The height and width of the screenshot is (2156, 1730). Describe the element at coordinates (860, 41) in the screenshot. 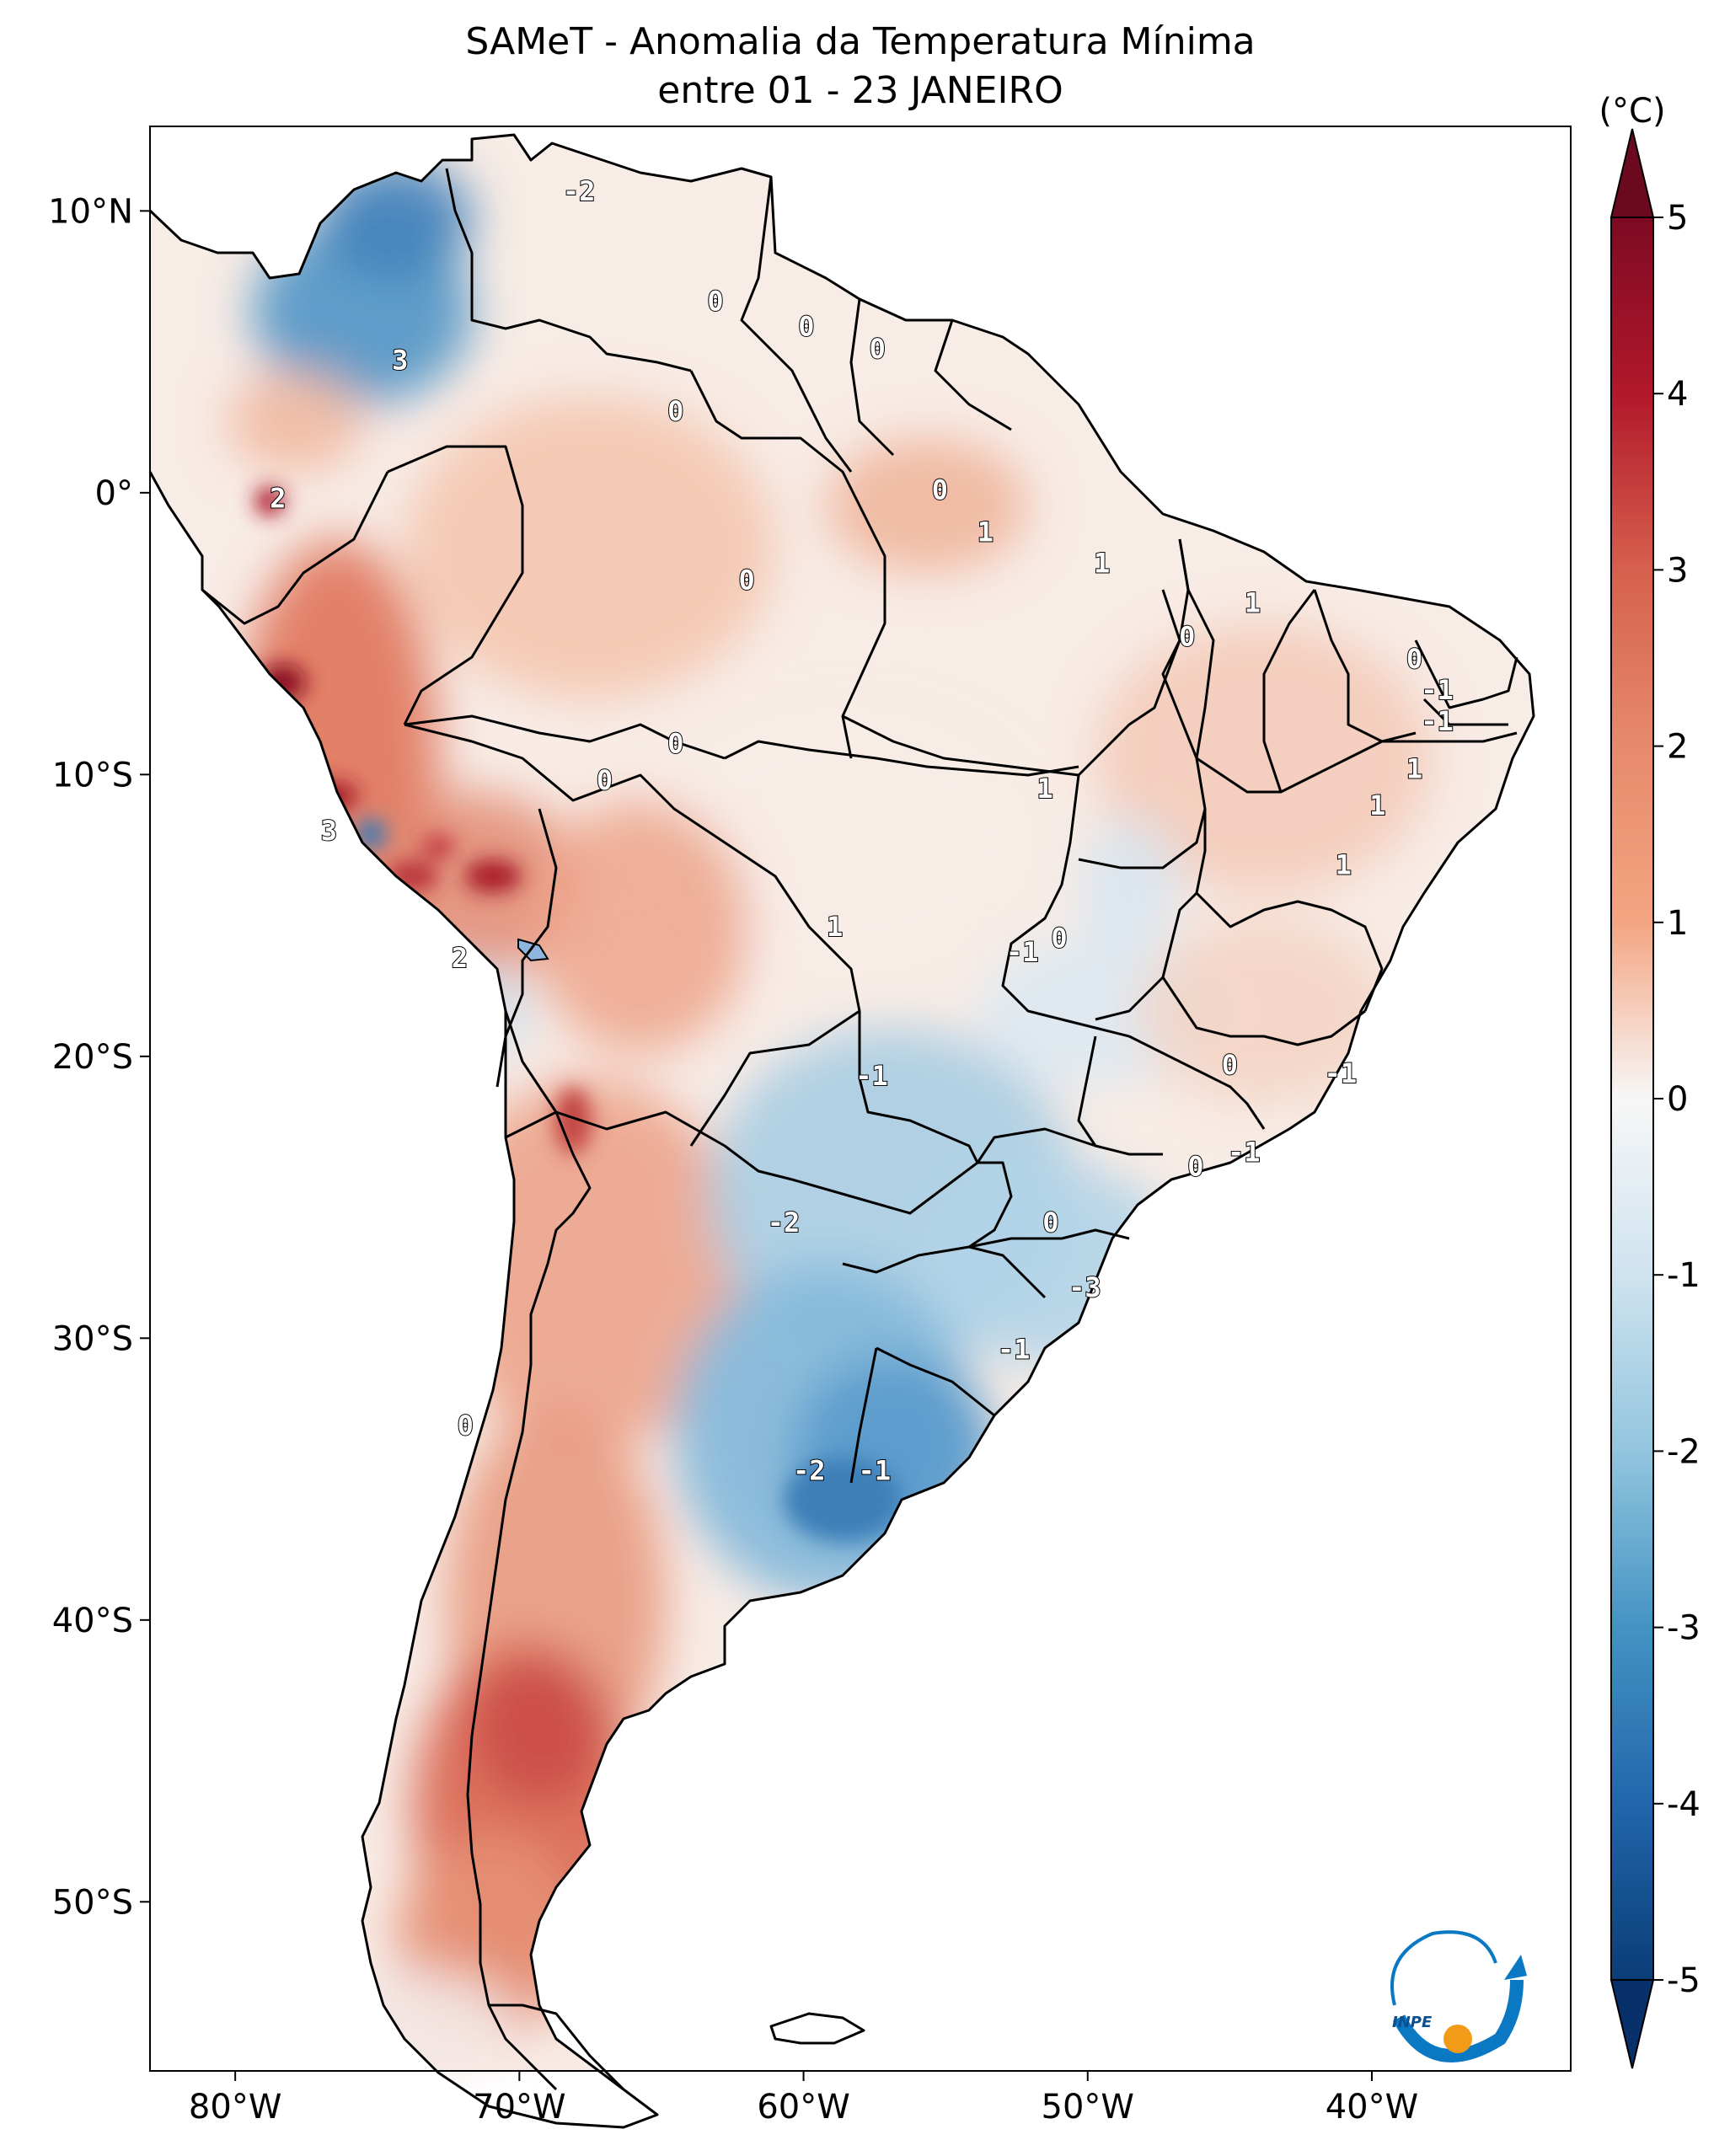

I see `map-title-line1: SAMeT - Anomalia da Temperatura Mínima` at that location.